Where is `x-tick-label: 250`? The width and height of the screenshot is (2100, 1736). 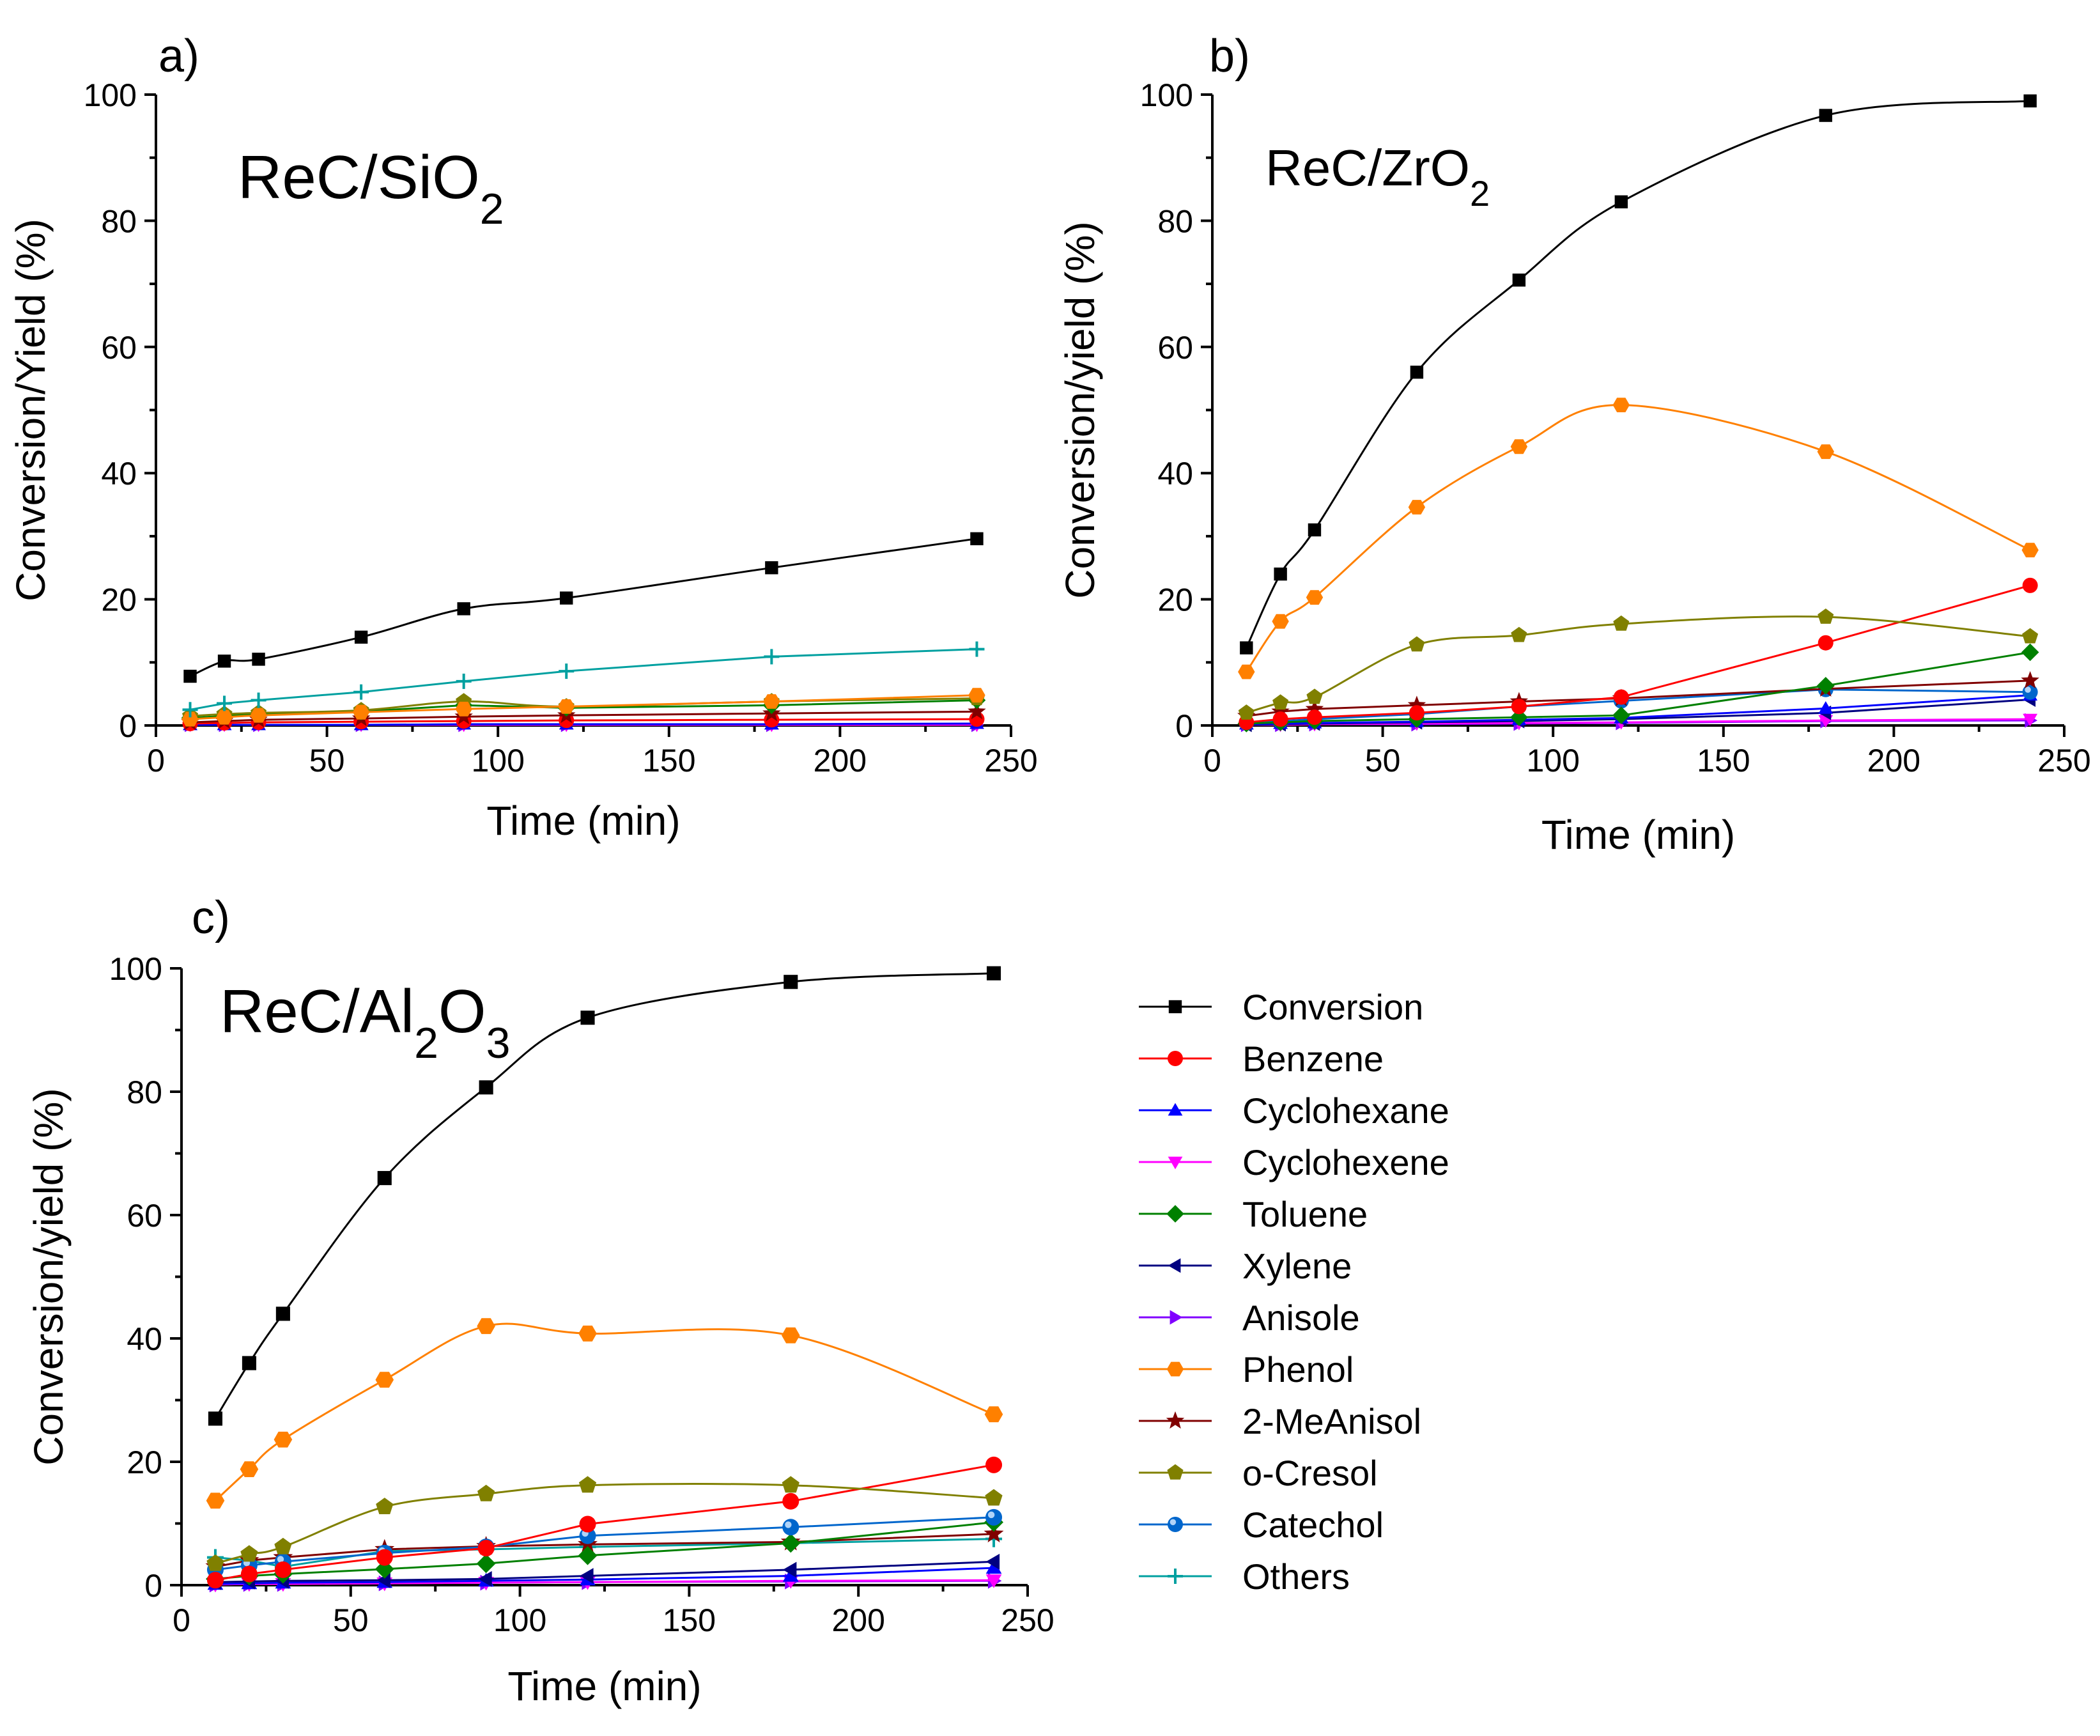
x-tick-label: 250 is located at coordinates (2064, 761).